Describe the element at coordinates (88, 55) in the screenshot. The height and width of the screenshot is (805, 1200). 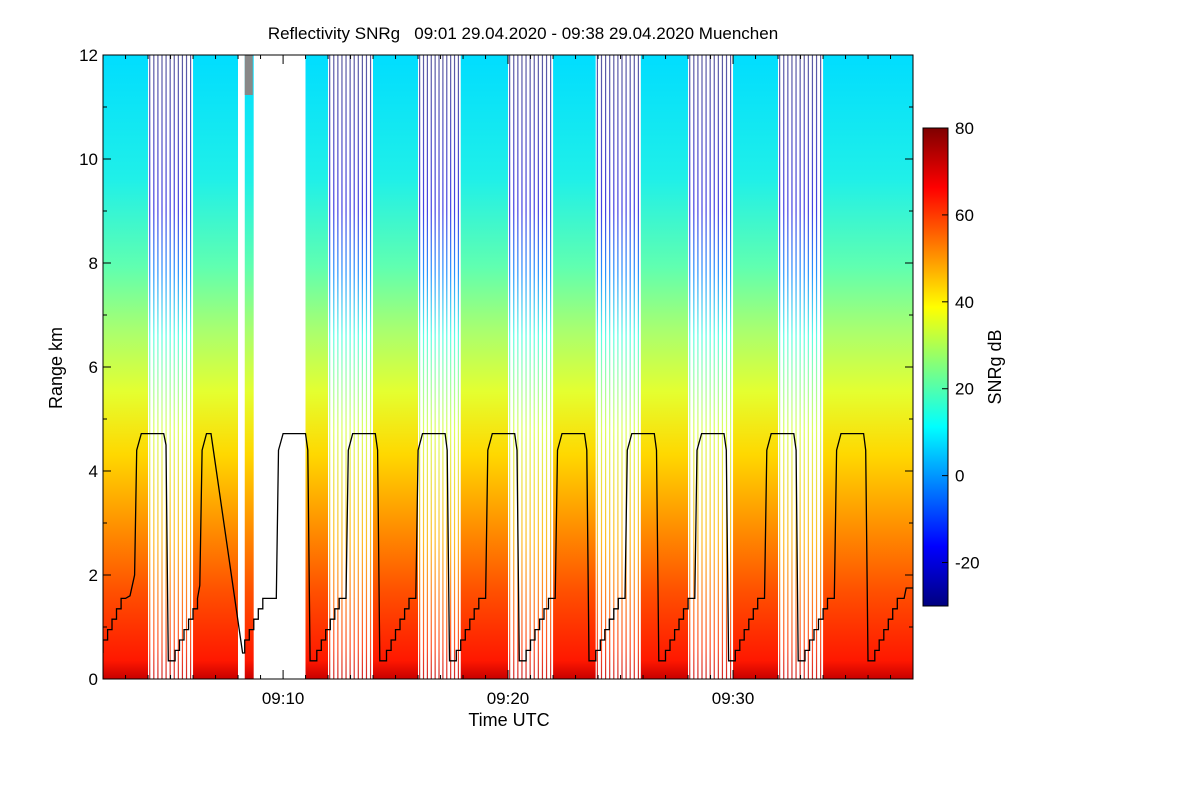
I see `y-tick-label: 12` at that location.